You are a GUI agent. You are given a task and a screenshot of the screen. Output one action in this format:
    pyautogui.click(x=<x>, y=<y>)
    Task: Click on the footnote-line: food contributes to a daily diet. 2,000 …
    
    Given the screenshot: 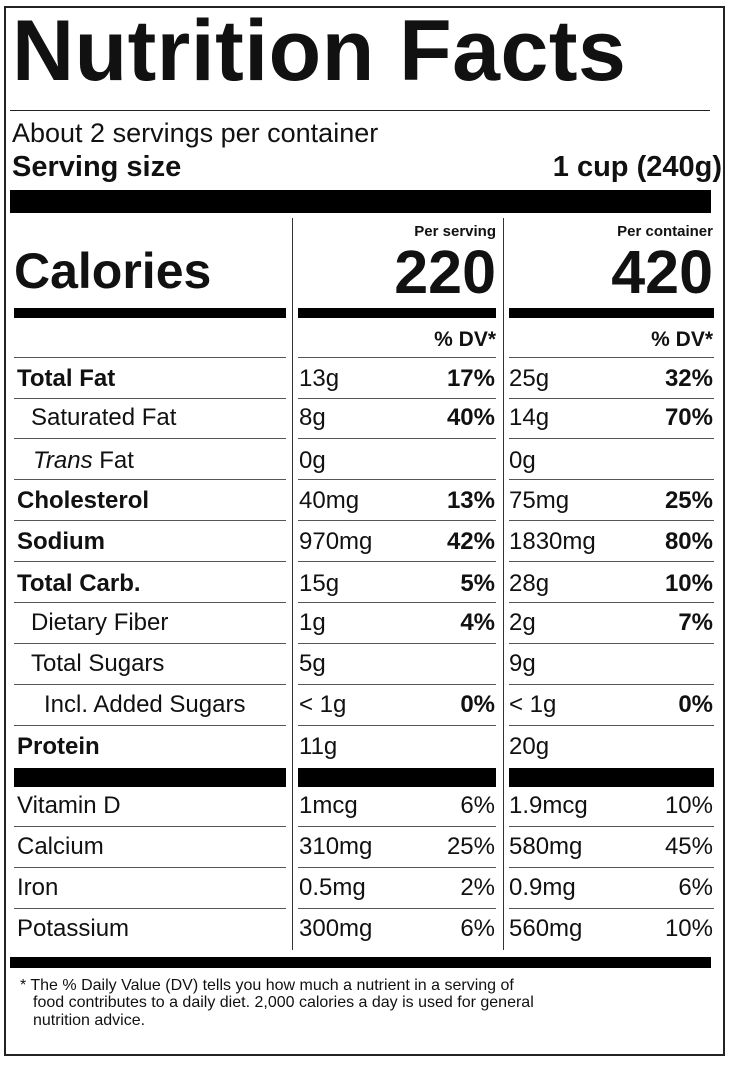 What is the action you would take?
    pyautogui.click(x=283, y=1003)
    